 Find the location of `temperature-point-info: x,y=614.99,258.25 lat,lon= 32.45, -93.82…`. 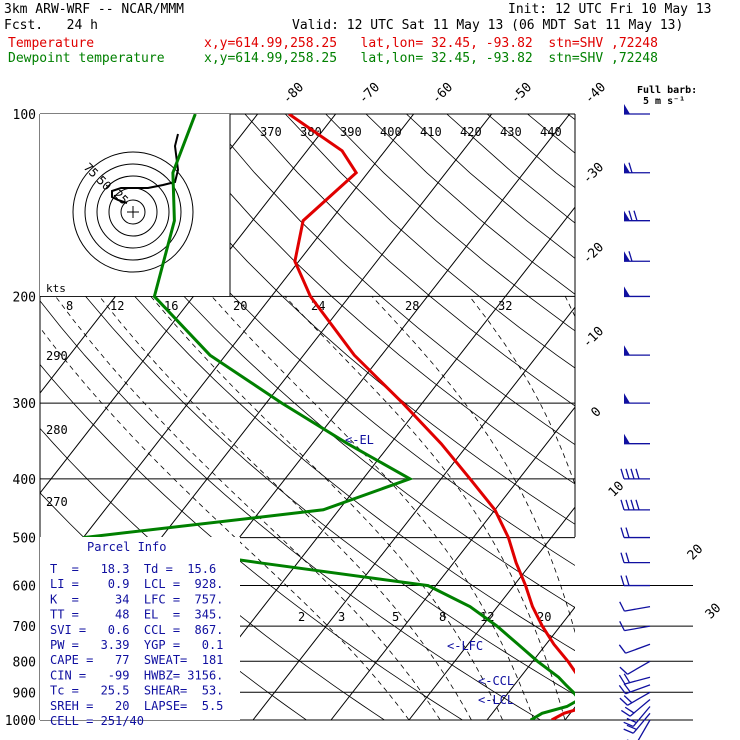

temperature-point-info: x,y=614.99,258.25 lat,lon= 32.45, -93.82… is located at coordinates (431, 43).